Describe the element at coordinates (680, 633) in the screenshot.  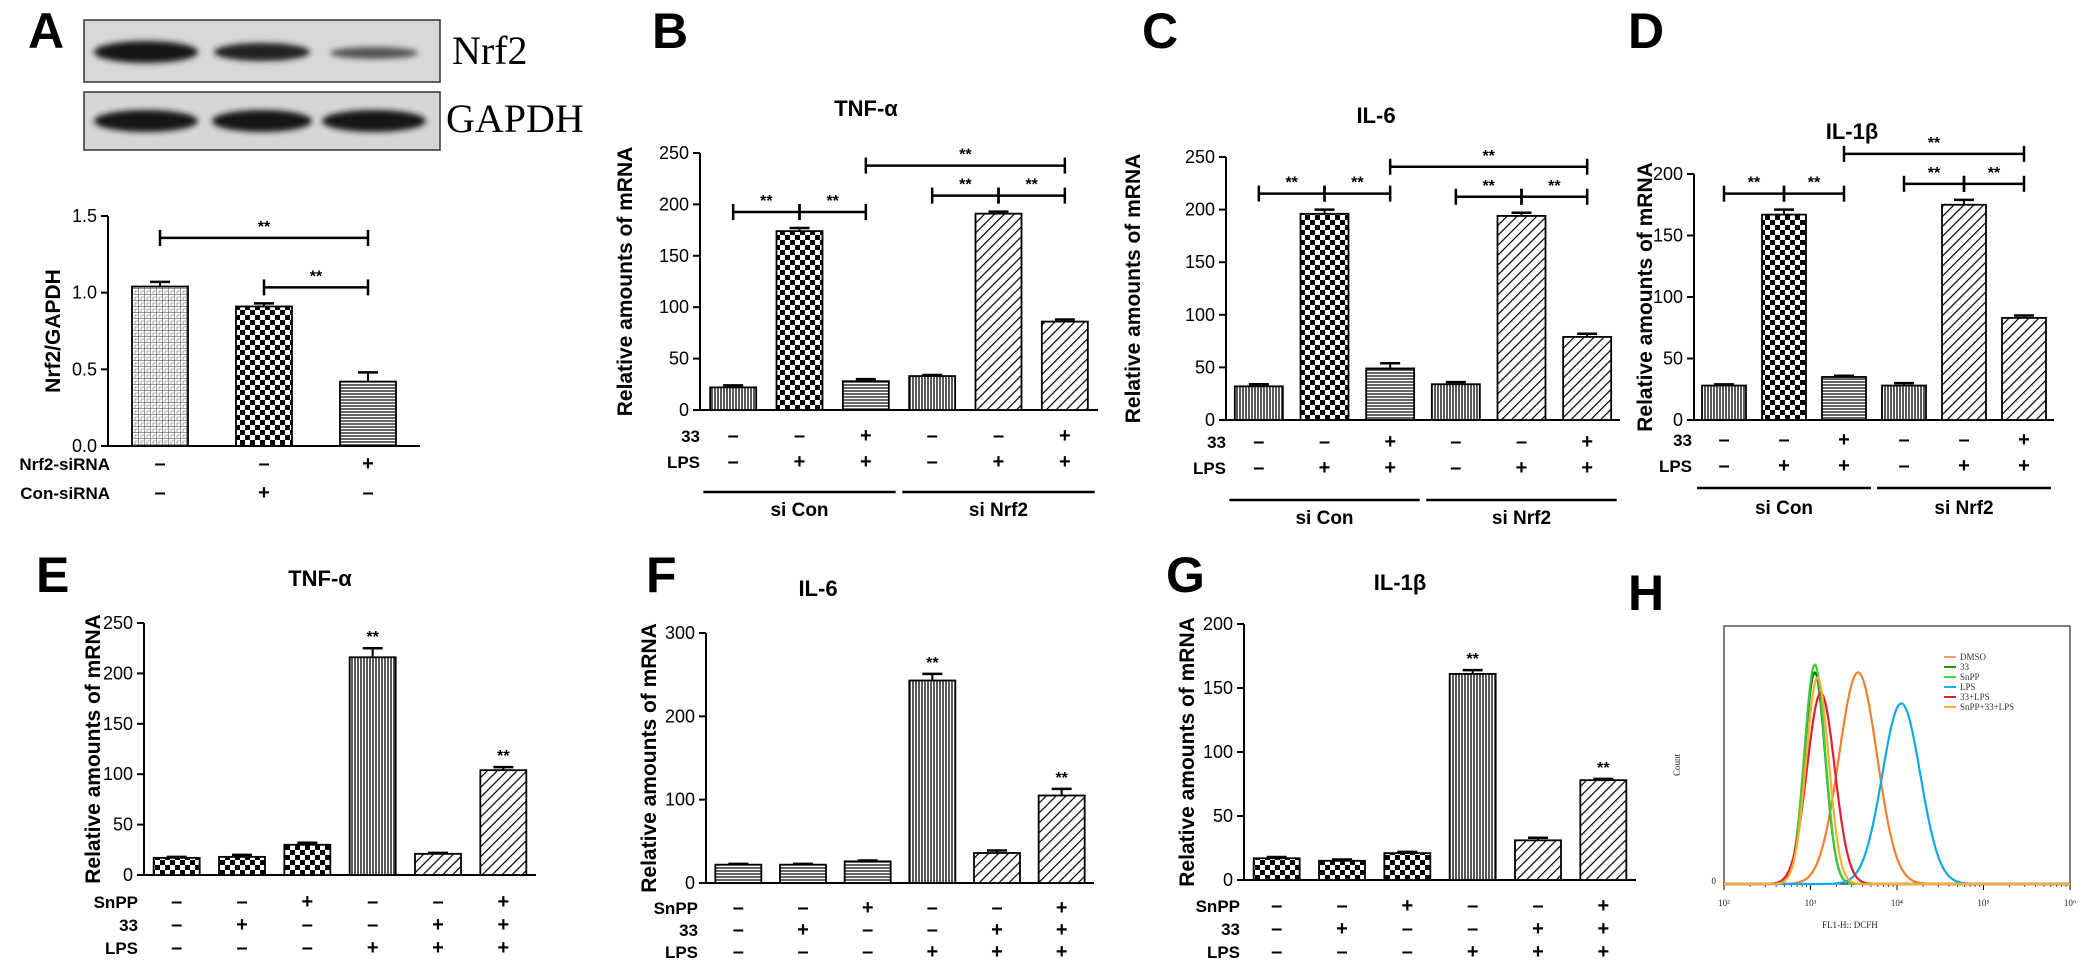
I see `y-tick-label: 300` at that location.